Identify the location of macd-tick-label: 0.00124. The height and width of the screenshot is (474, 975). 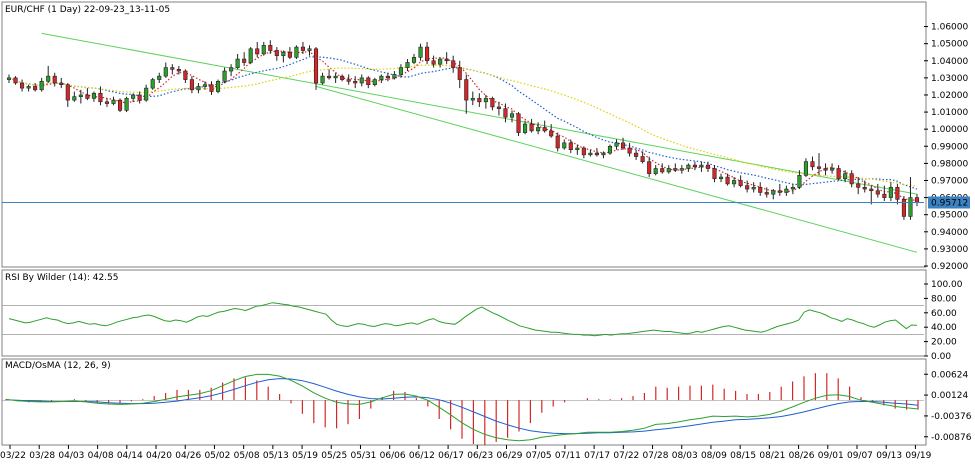
(949, 396).